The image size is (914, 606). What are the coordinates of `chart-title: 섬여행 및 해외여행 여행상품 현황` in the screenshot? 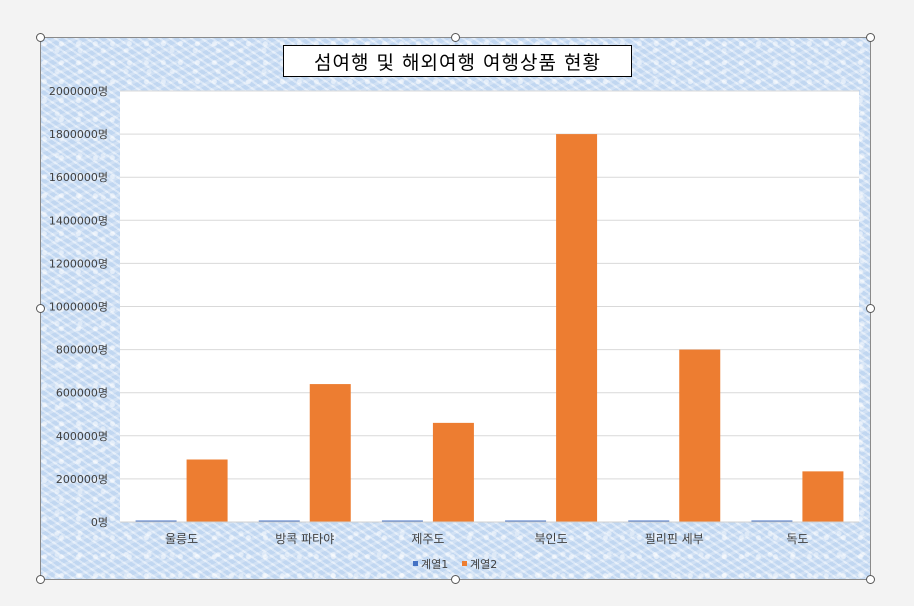 It's located at (457, 61).